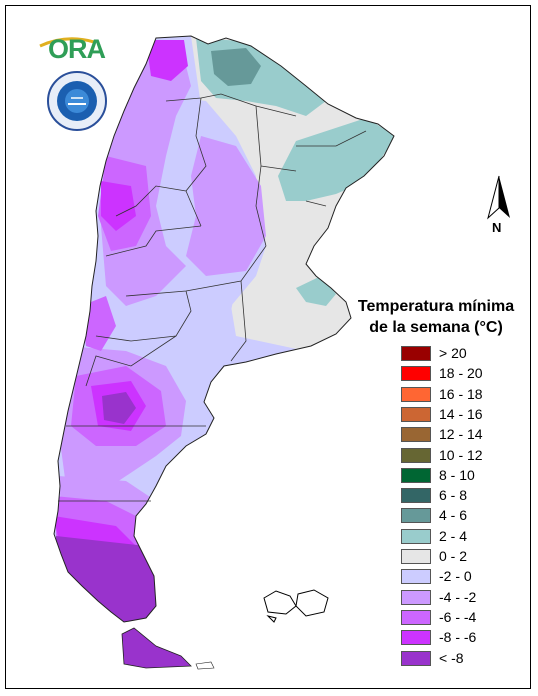 This screenshot has height=696, width=538. I want to click on ora-logo: ORA, so click(76, 49).